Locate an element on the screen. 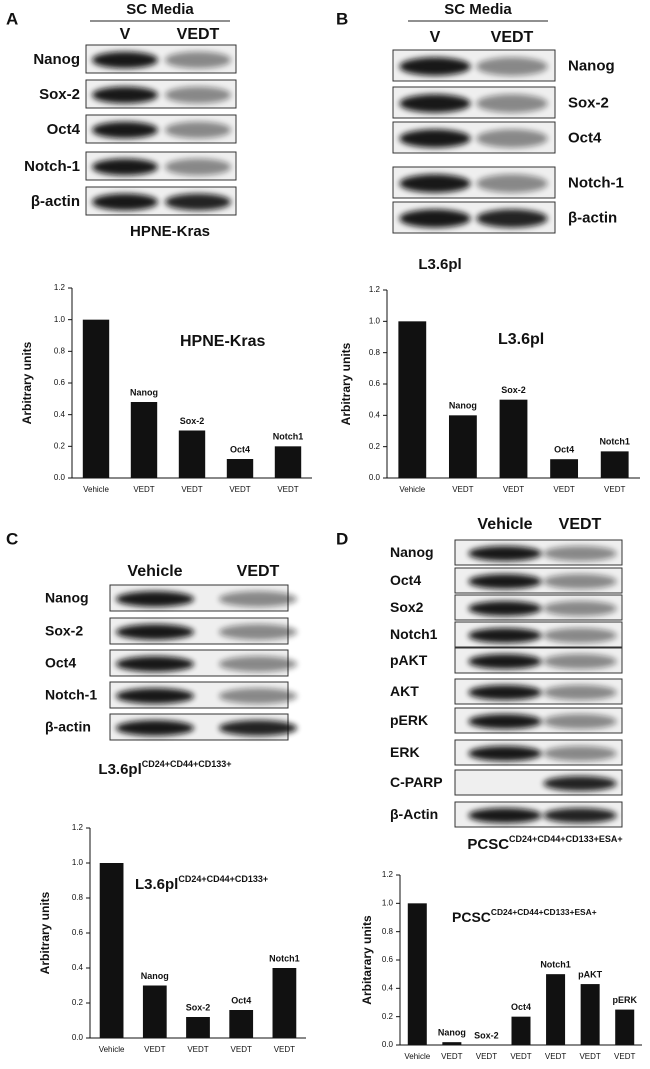 This screenshot has width=650, height=1069. lane-label: Vehicle is located at coordinates (504, 524).